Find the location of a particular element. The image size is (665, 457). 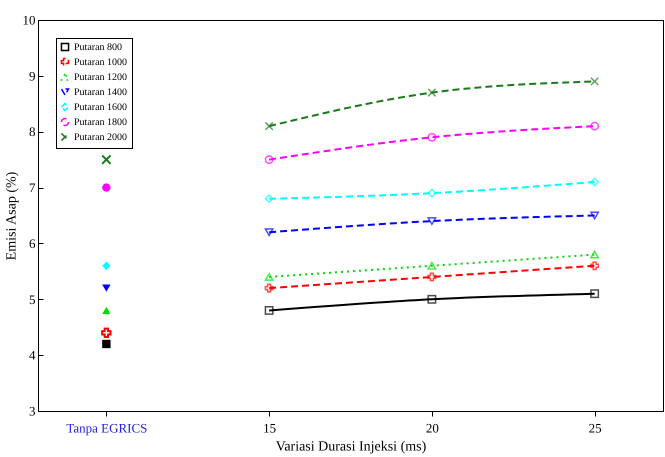

y-tick-label: 10 is located at coordinates (29, 20).